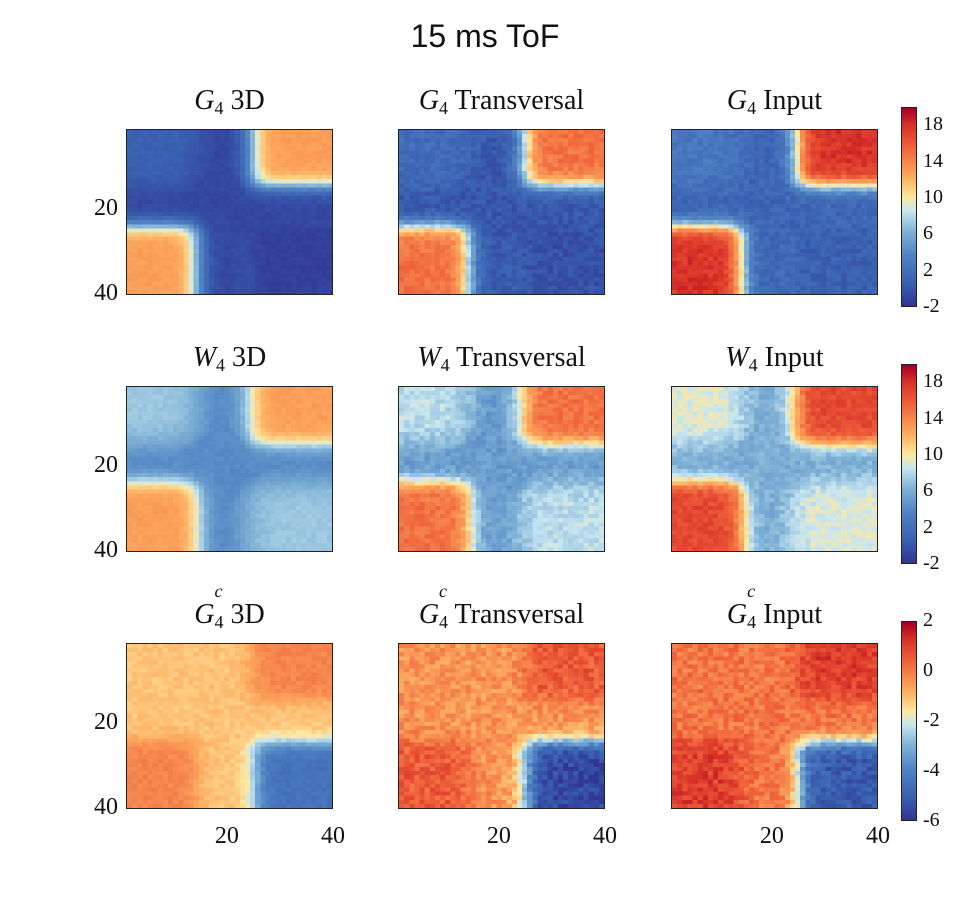 The width and height of the screenshot is (970, 904). I want to click on panel-title: G4 Transversal, so click(502, 102).